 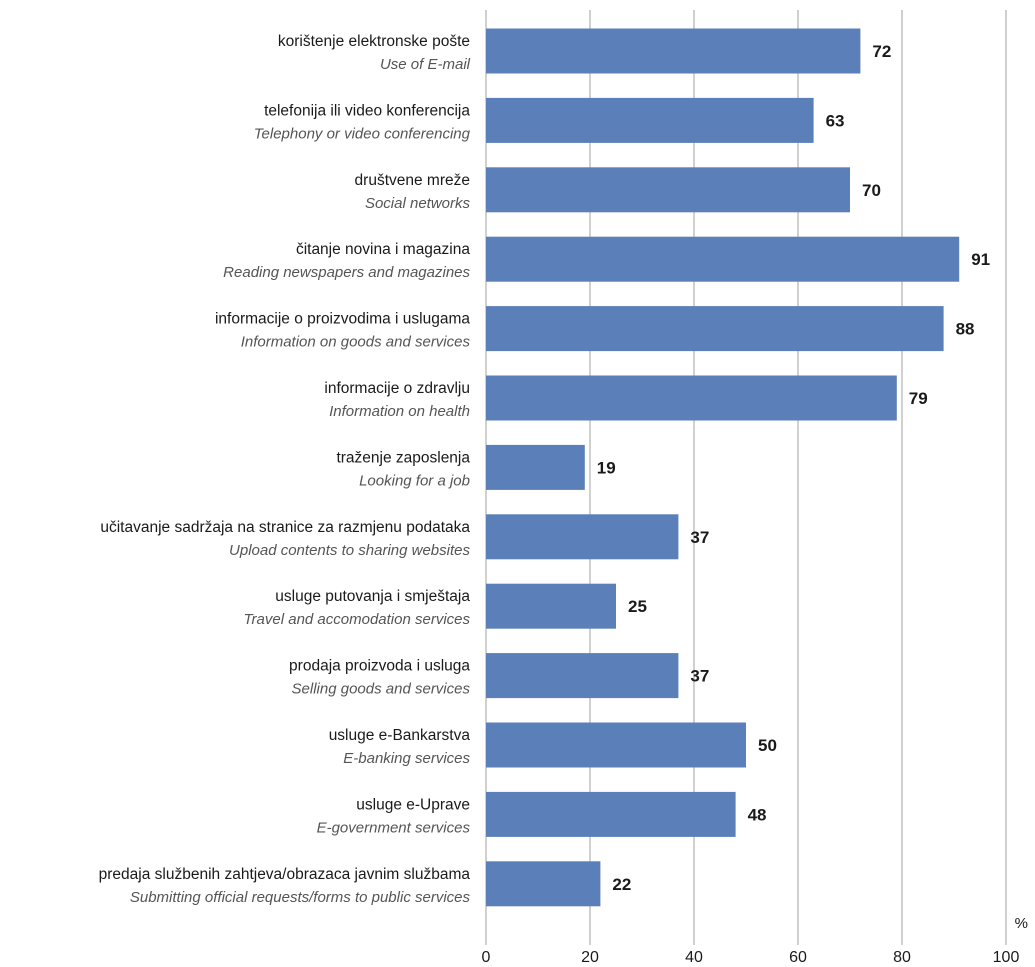 What do you see at coordinates (362, 133) in the screenshot?
I see `category-label-en: Telephony or video conferencing` at bounding box center [362, 133].